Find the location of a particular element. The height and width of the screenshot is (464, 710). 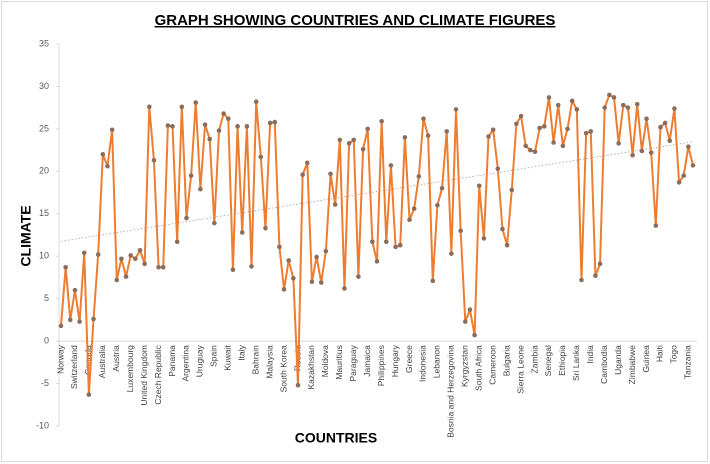

x-tick-label: Uganda is located at coordinates (618, 360).